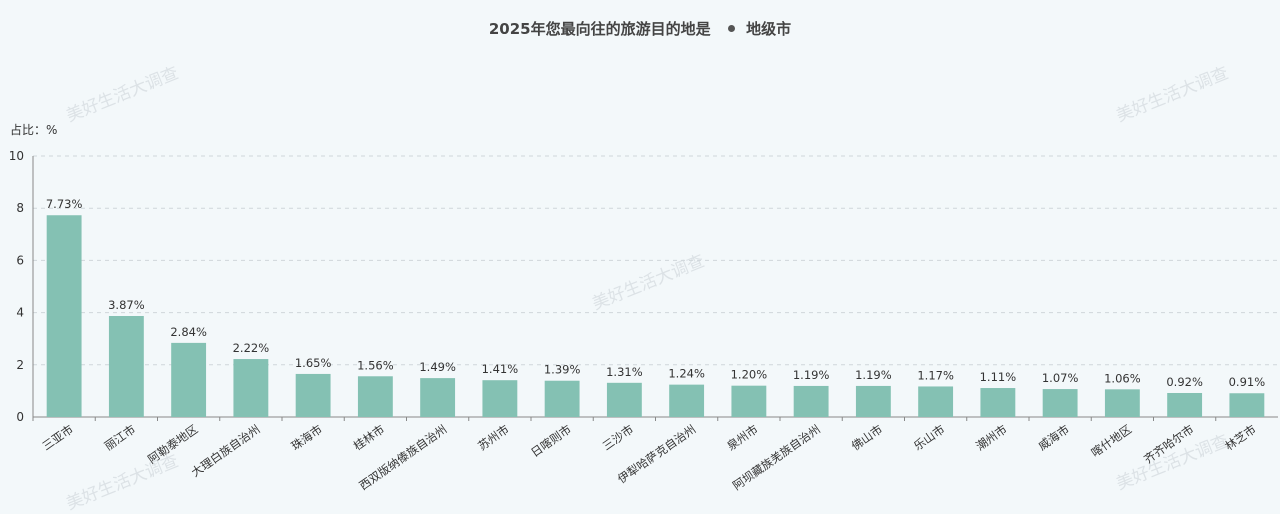  I want to click on x-tick-label: 林芝市, so click(1240, 437).